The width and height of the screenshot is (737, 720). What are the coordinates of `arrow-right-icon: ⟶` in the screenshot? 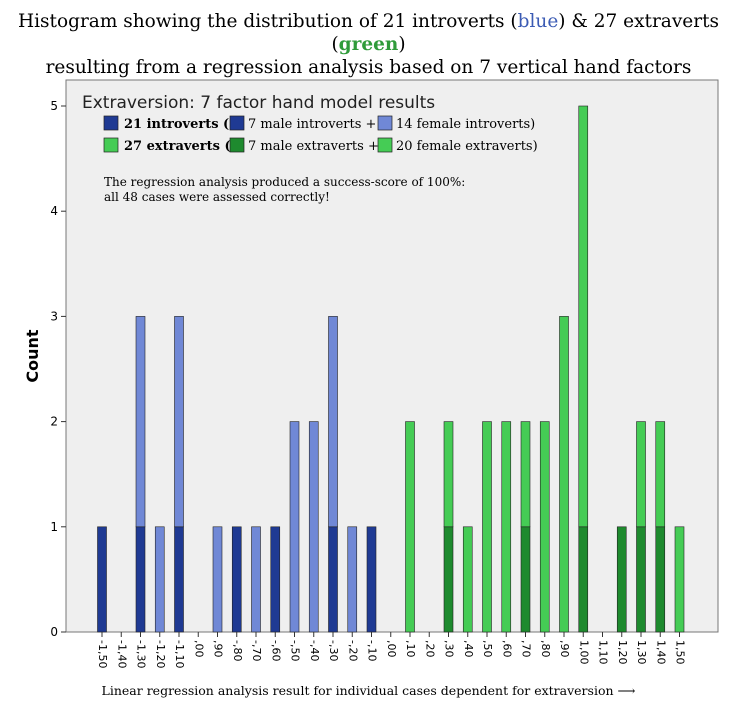 It's located at (626, 690).